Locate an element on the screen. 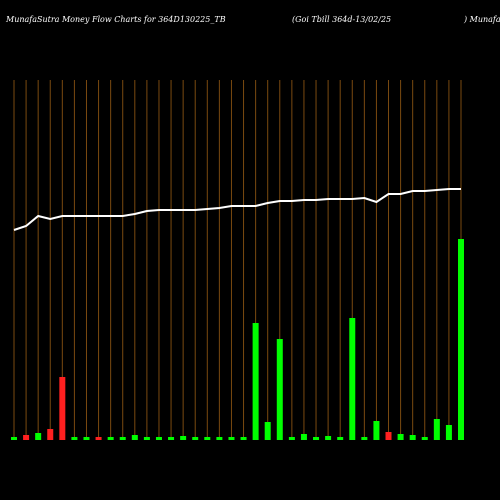 Image resolution: width=500 pixels, height=500 pixels. chart-title-right: ) Munafa is located at coordinates (481, 19).